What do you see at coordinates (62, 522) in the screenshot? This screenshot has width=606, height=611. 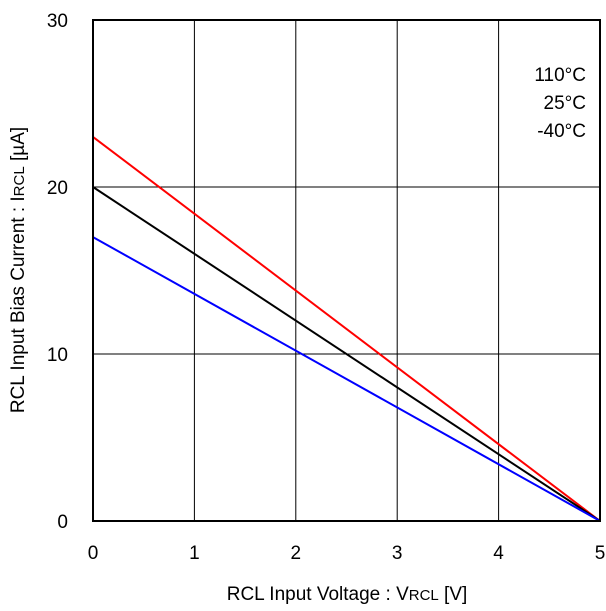 I see `y-tick-label: 0` at bounding box center [62, 522].